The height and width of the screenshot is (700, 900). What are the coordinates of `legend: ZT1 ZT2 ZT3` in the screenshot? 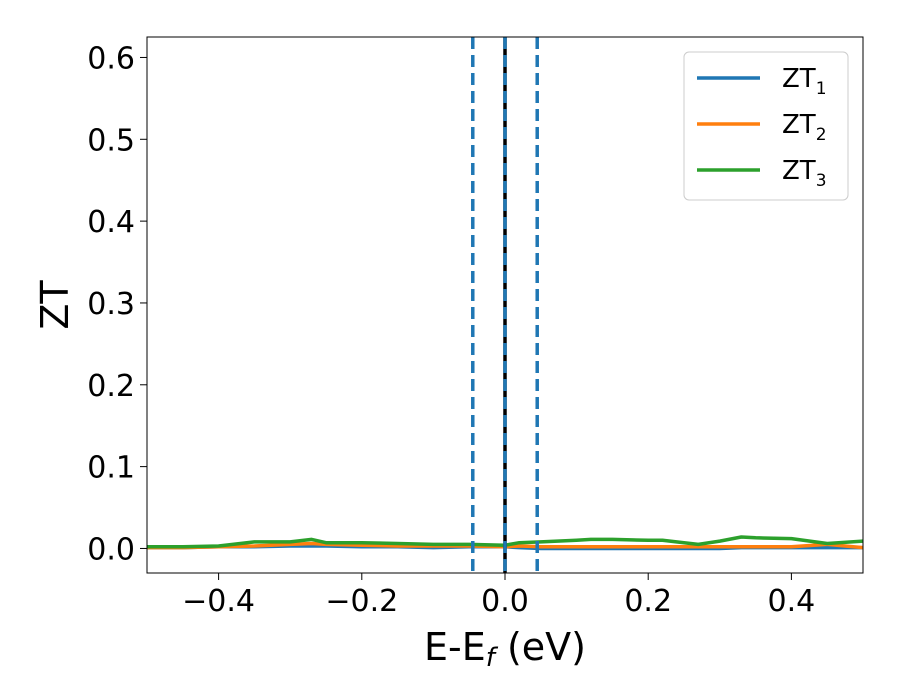 It's located at (766, 126).